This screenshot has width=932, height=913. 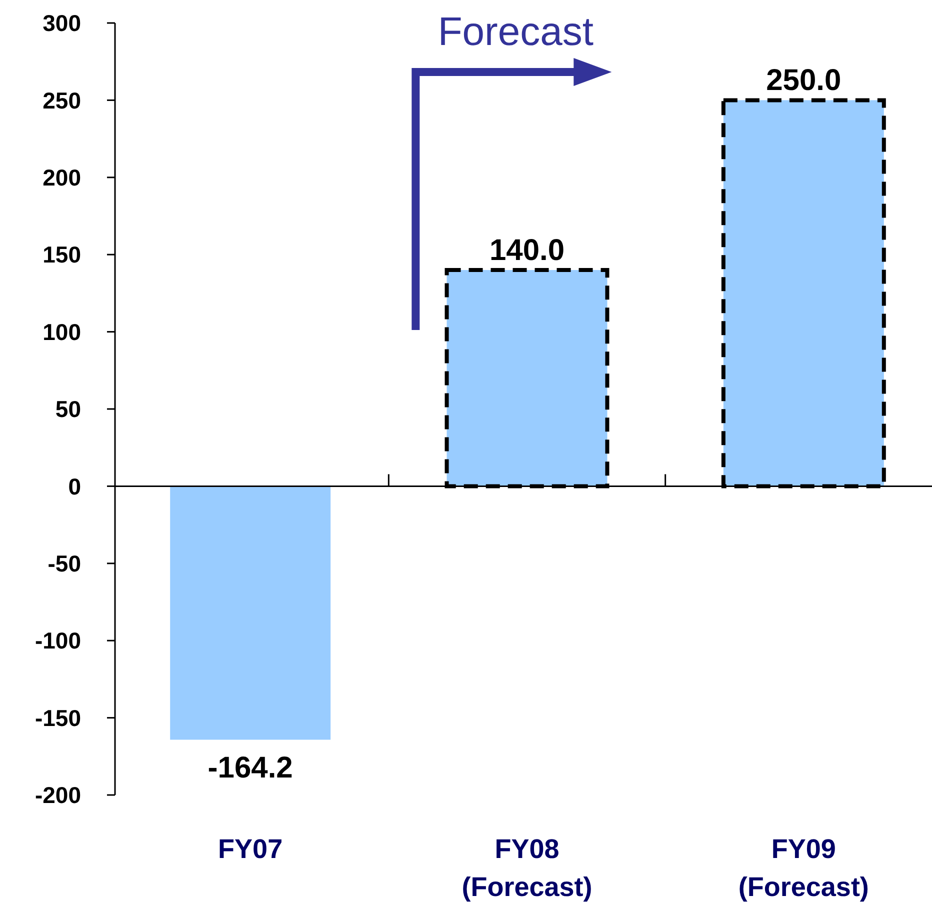 What do you see at coordinates (527, 868) in the screenshot?
I see `x-tick-label: FY08 (Forecast)` at bounding box center [527, 868].